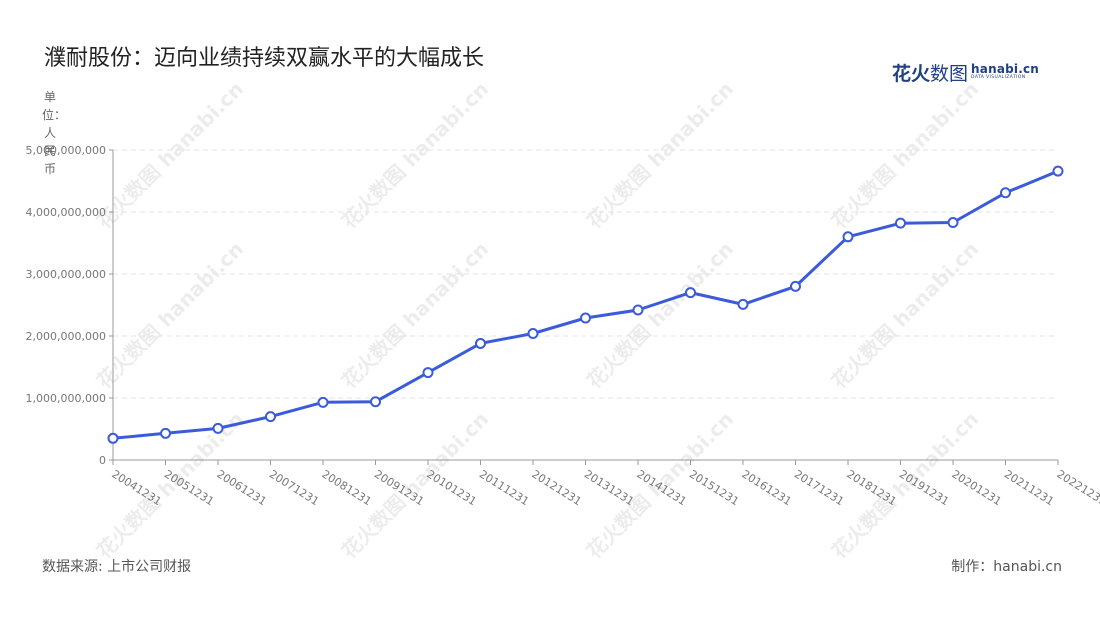  Describe the element at coordinates (241, 488) in the screenshot. I see `x-tick-label: 20061231` at that location.